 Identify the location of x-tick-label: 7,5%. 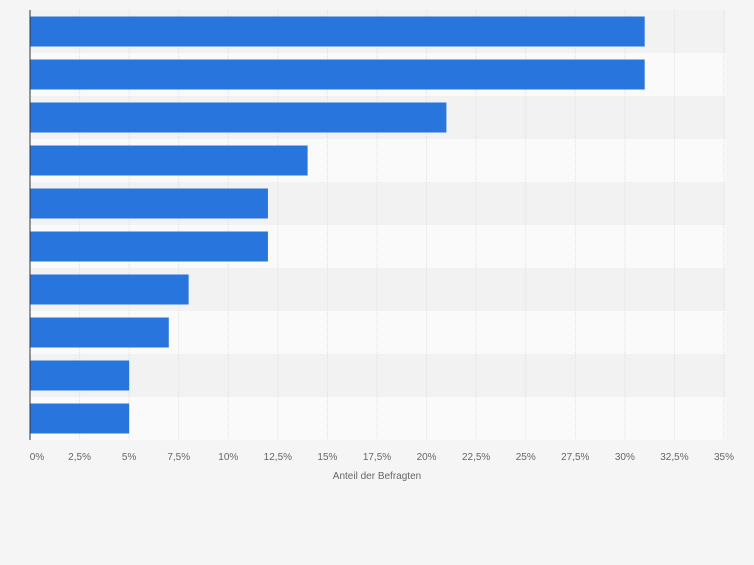
(178, 457).